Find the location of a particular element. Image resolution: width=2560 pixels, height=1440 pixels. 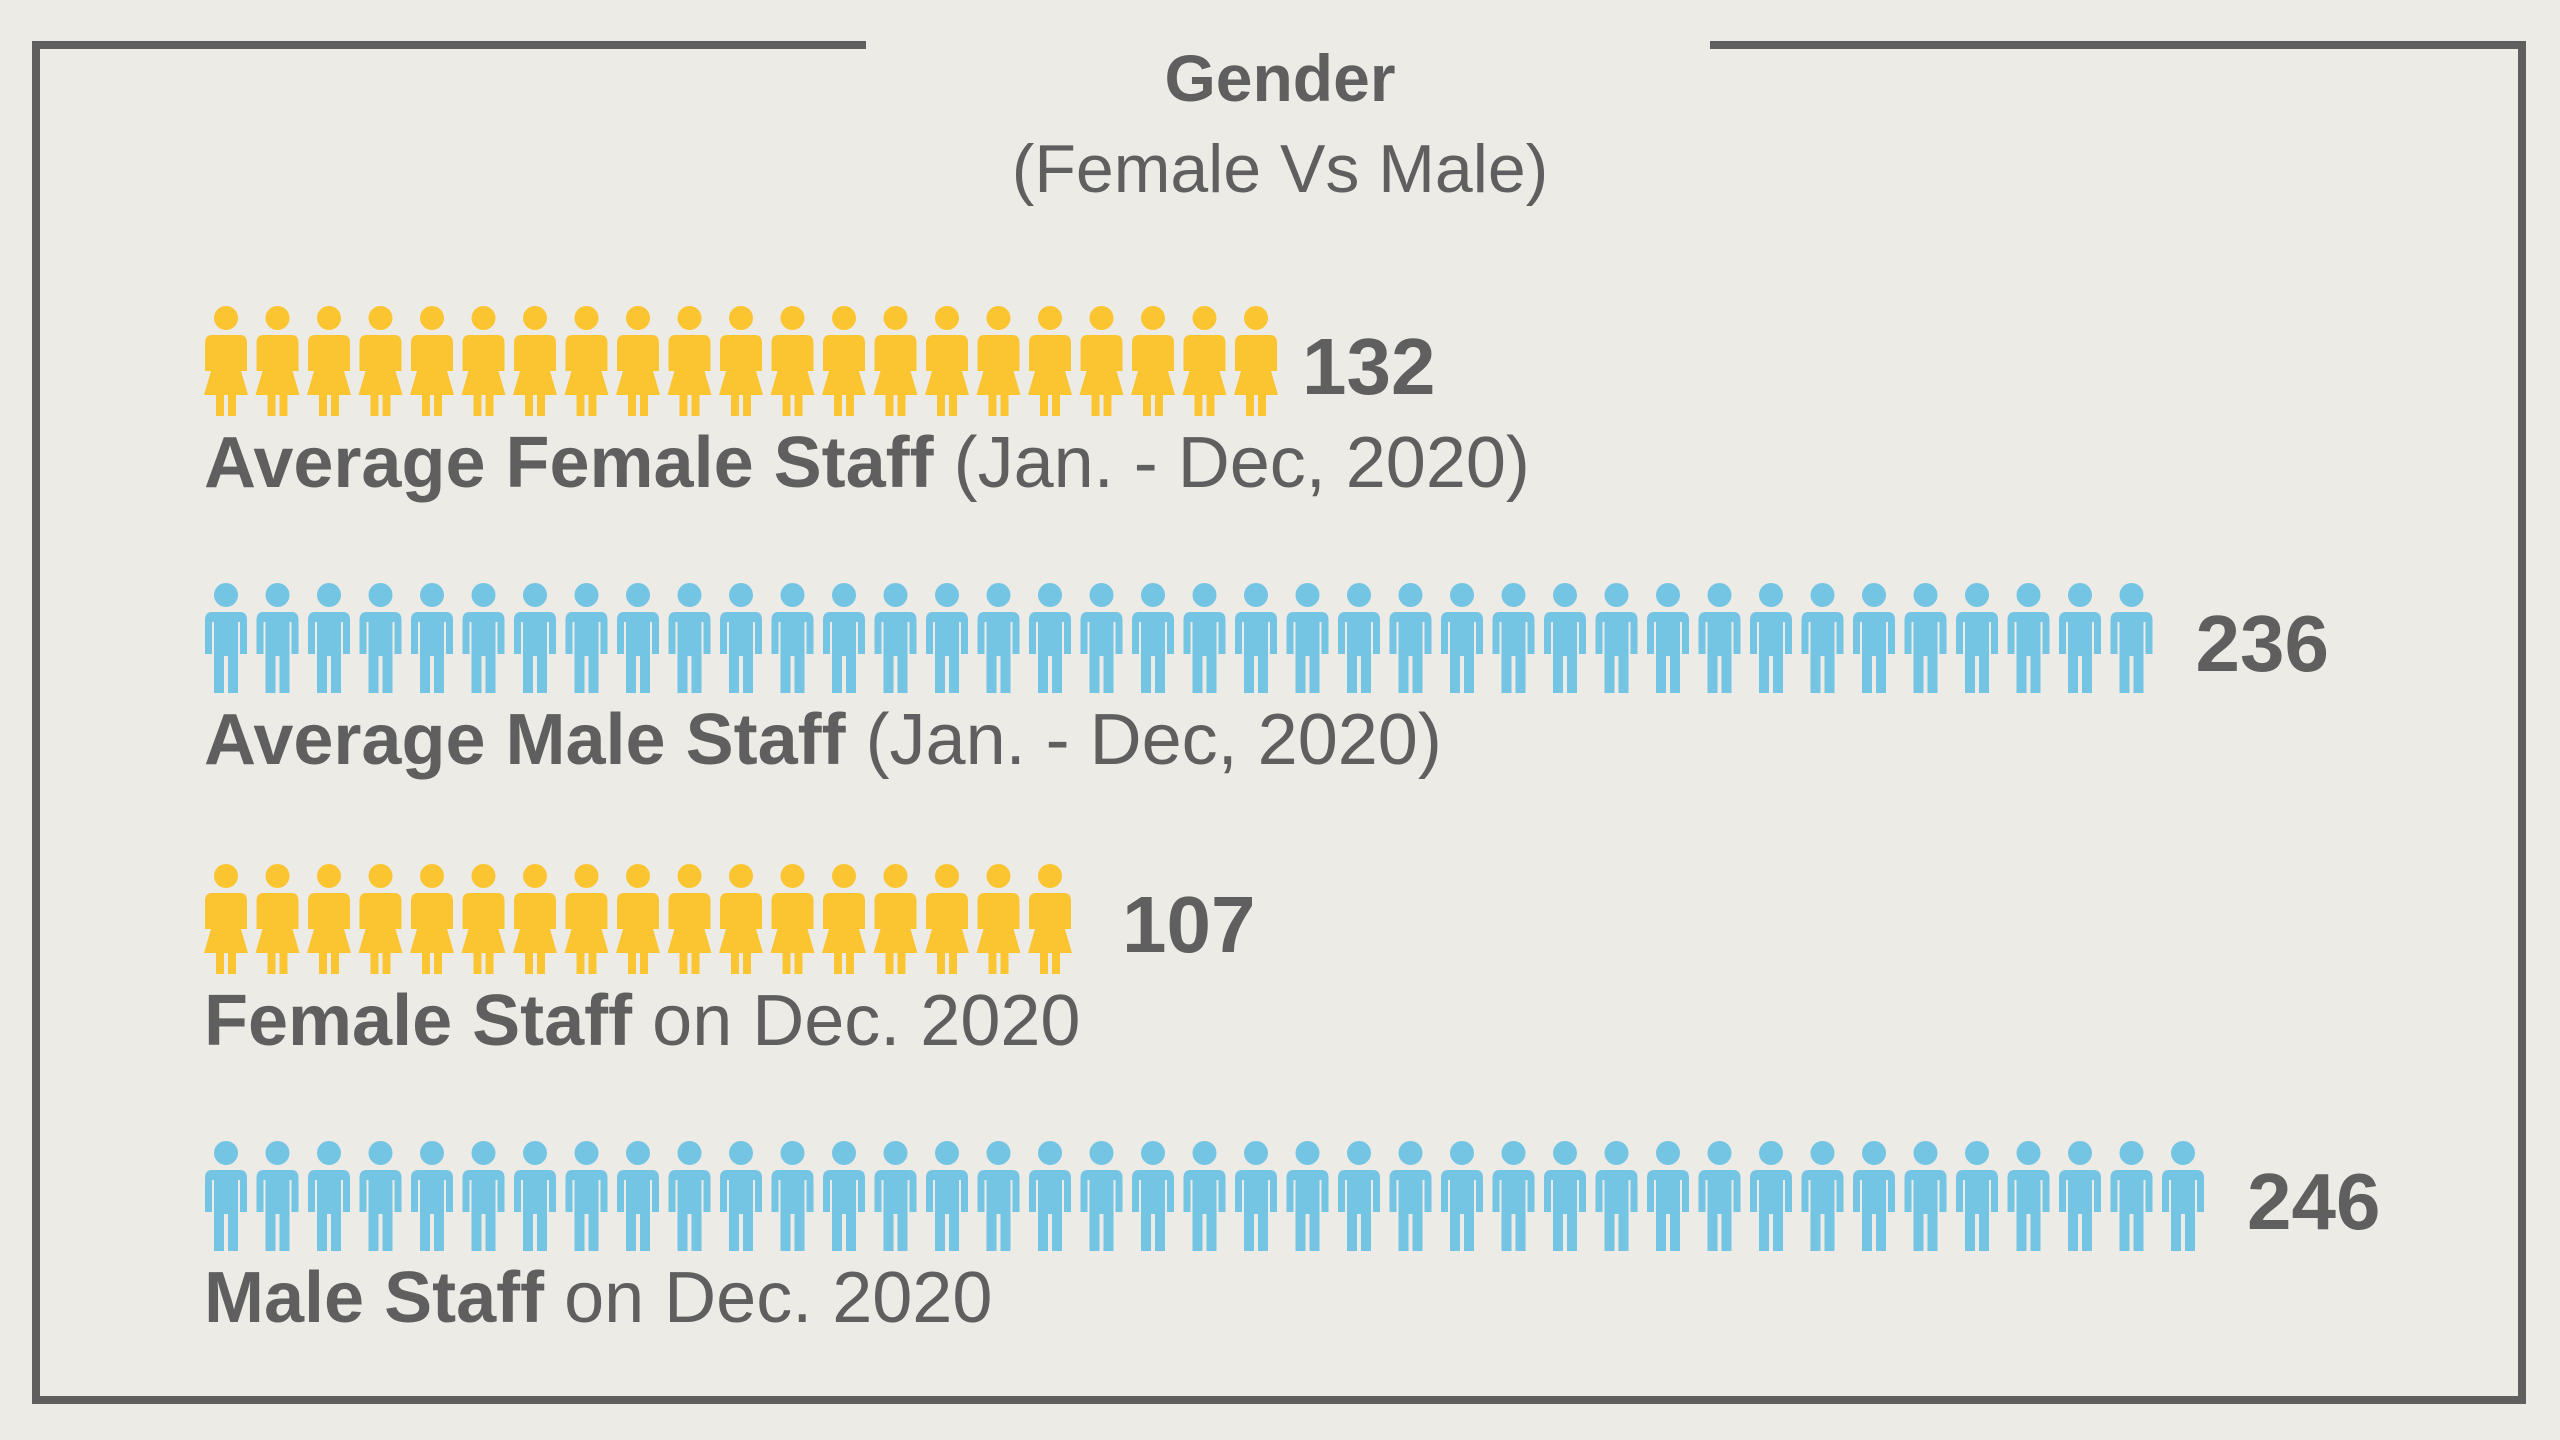

data-label: 246 is located at coordinates (2314, 1201).